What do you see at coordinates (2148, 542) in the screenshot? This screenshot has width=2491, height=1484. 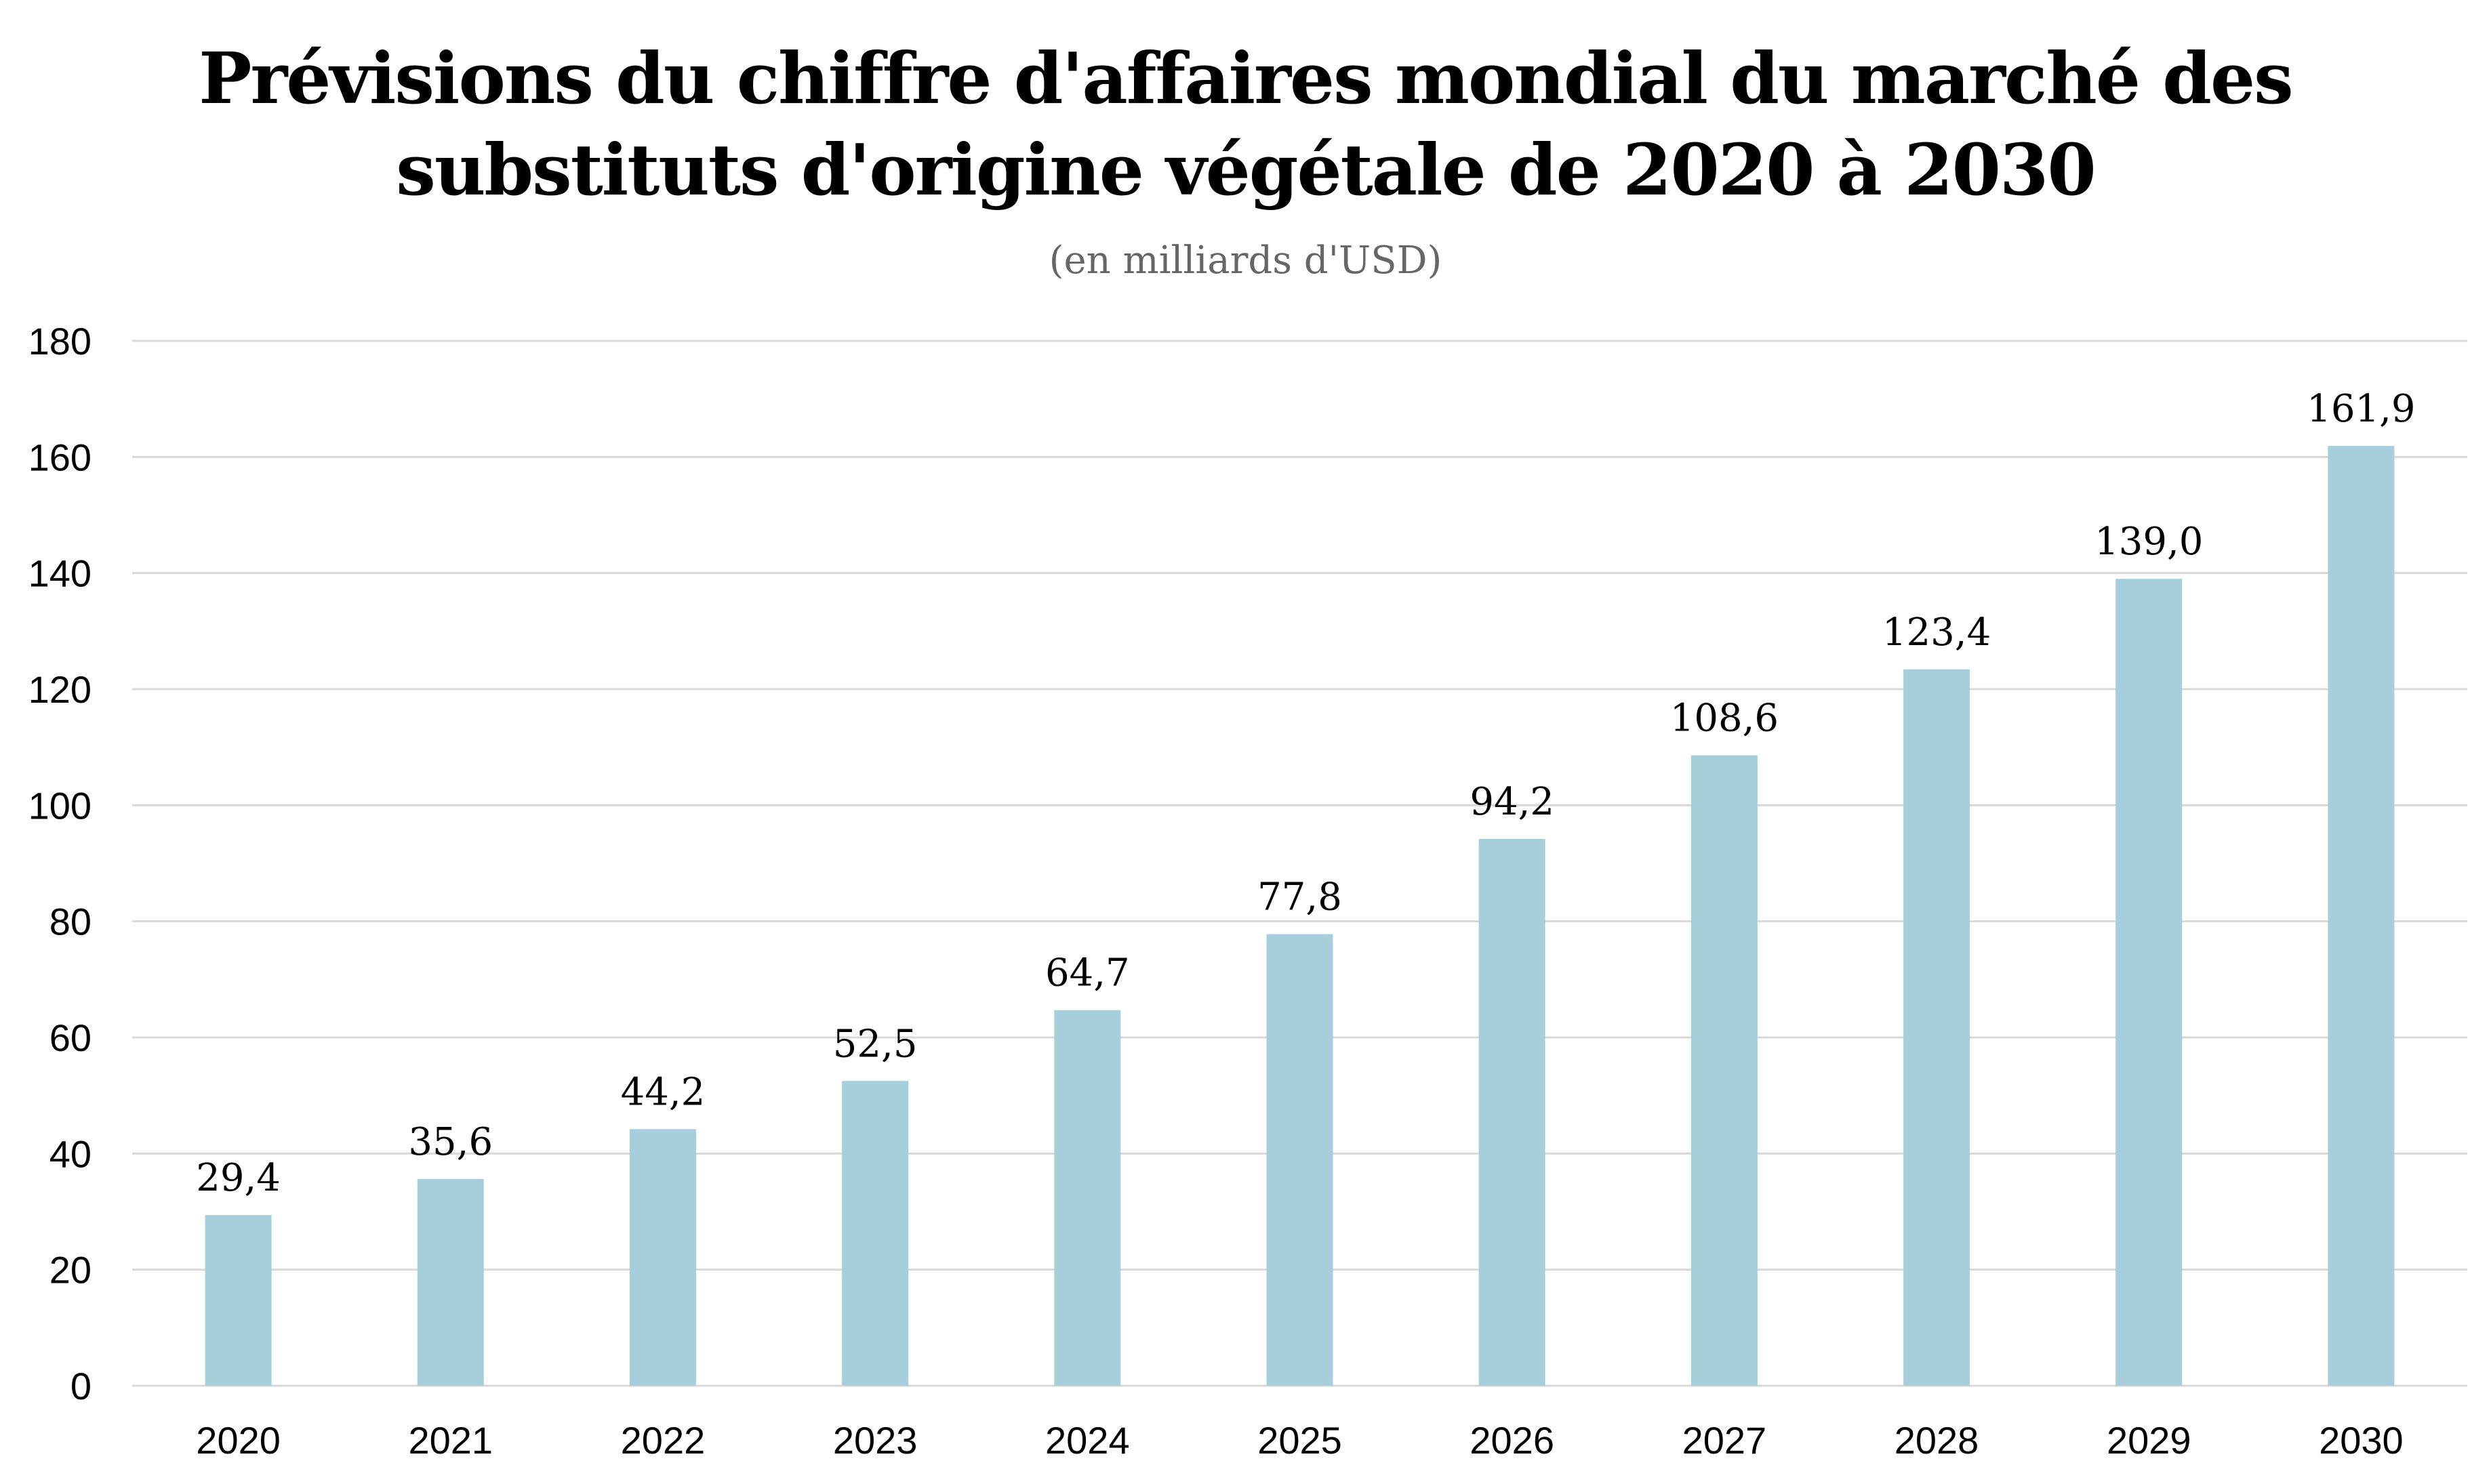 I see `data-label-2029: 139,0` at bounding box center [2148, 542].